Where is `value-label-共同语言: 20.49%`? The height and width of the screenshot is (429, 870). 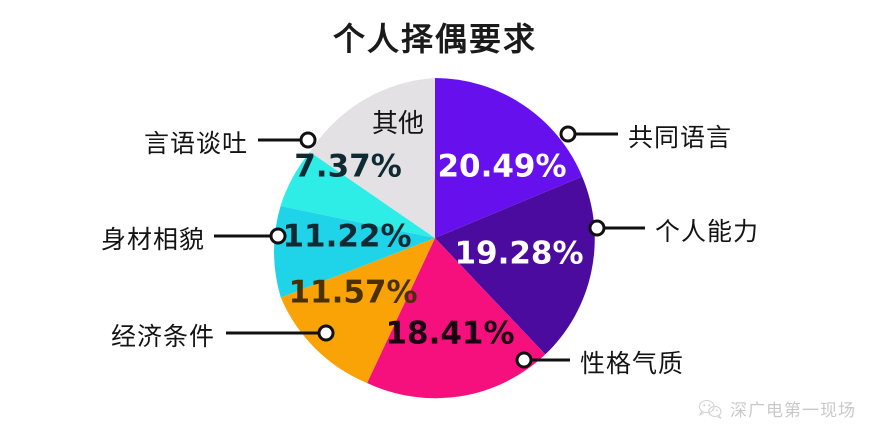
value-label-共同语言: 20.49% is located at coordinates (501, 167).